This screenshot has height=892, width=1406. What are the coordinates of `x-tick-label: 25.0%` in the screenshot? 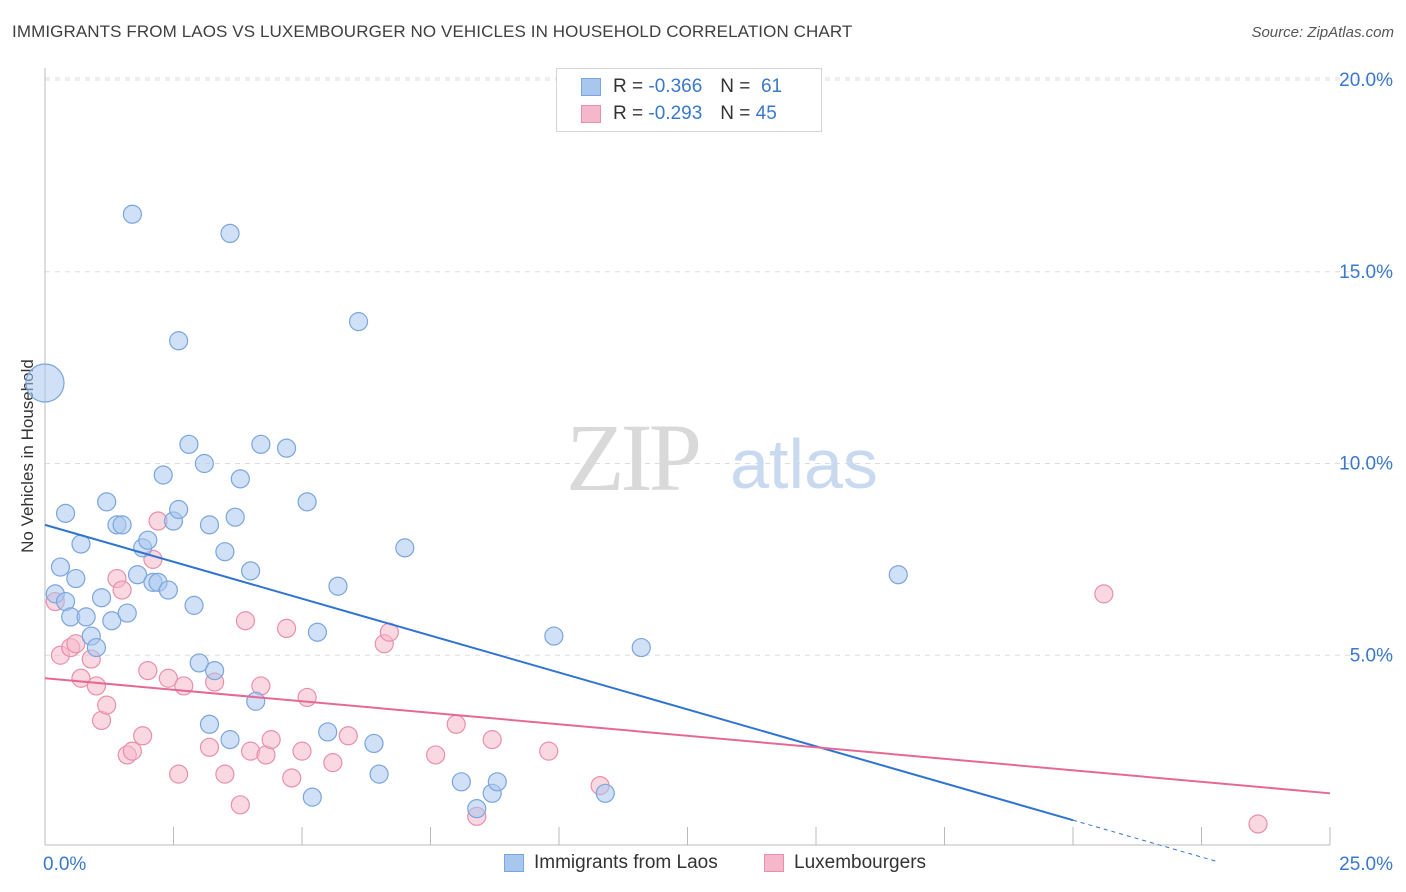 It's located at (1366, 864).